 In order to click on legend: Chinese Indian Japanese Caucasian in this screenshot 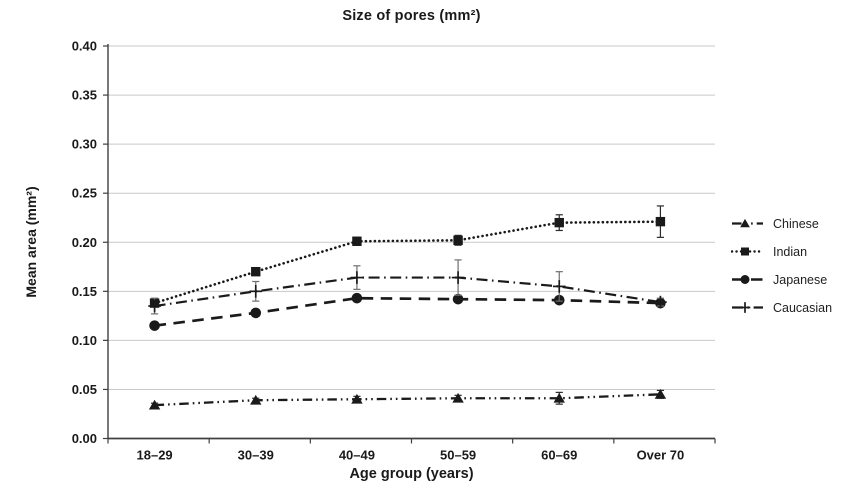, I will do `click(781, 265)`.